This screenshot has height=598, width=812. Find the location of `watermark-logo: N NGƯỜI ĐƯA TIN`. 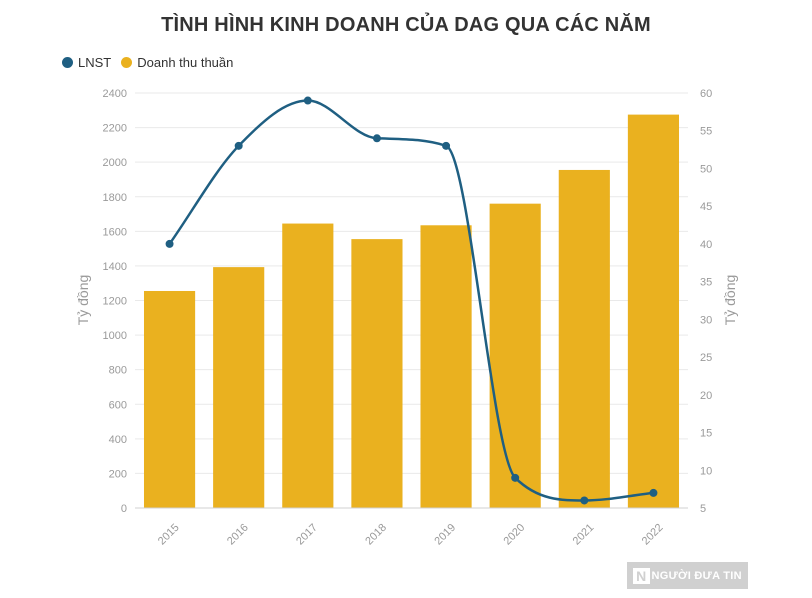

watermark-logo: N NGƯỜI ĐƯA TIN is located at coordinates (687, 575).